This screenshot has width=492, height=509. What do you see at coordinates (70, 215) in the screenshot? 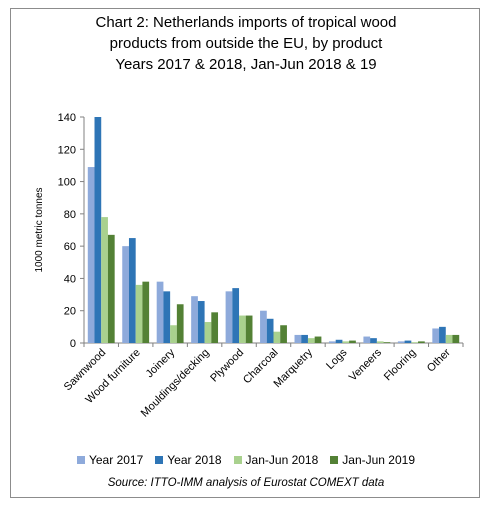
I see `y-tick-label: 80` at bounding box center [70, 215].